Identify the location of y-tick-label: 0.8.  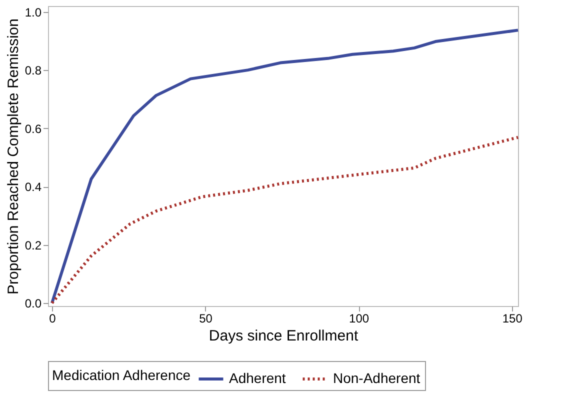
(33, 71).